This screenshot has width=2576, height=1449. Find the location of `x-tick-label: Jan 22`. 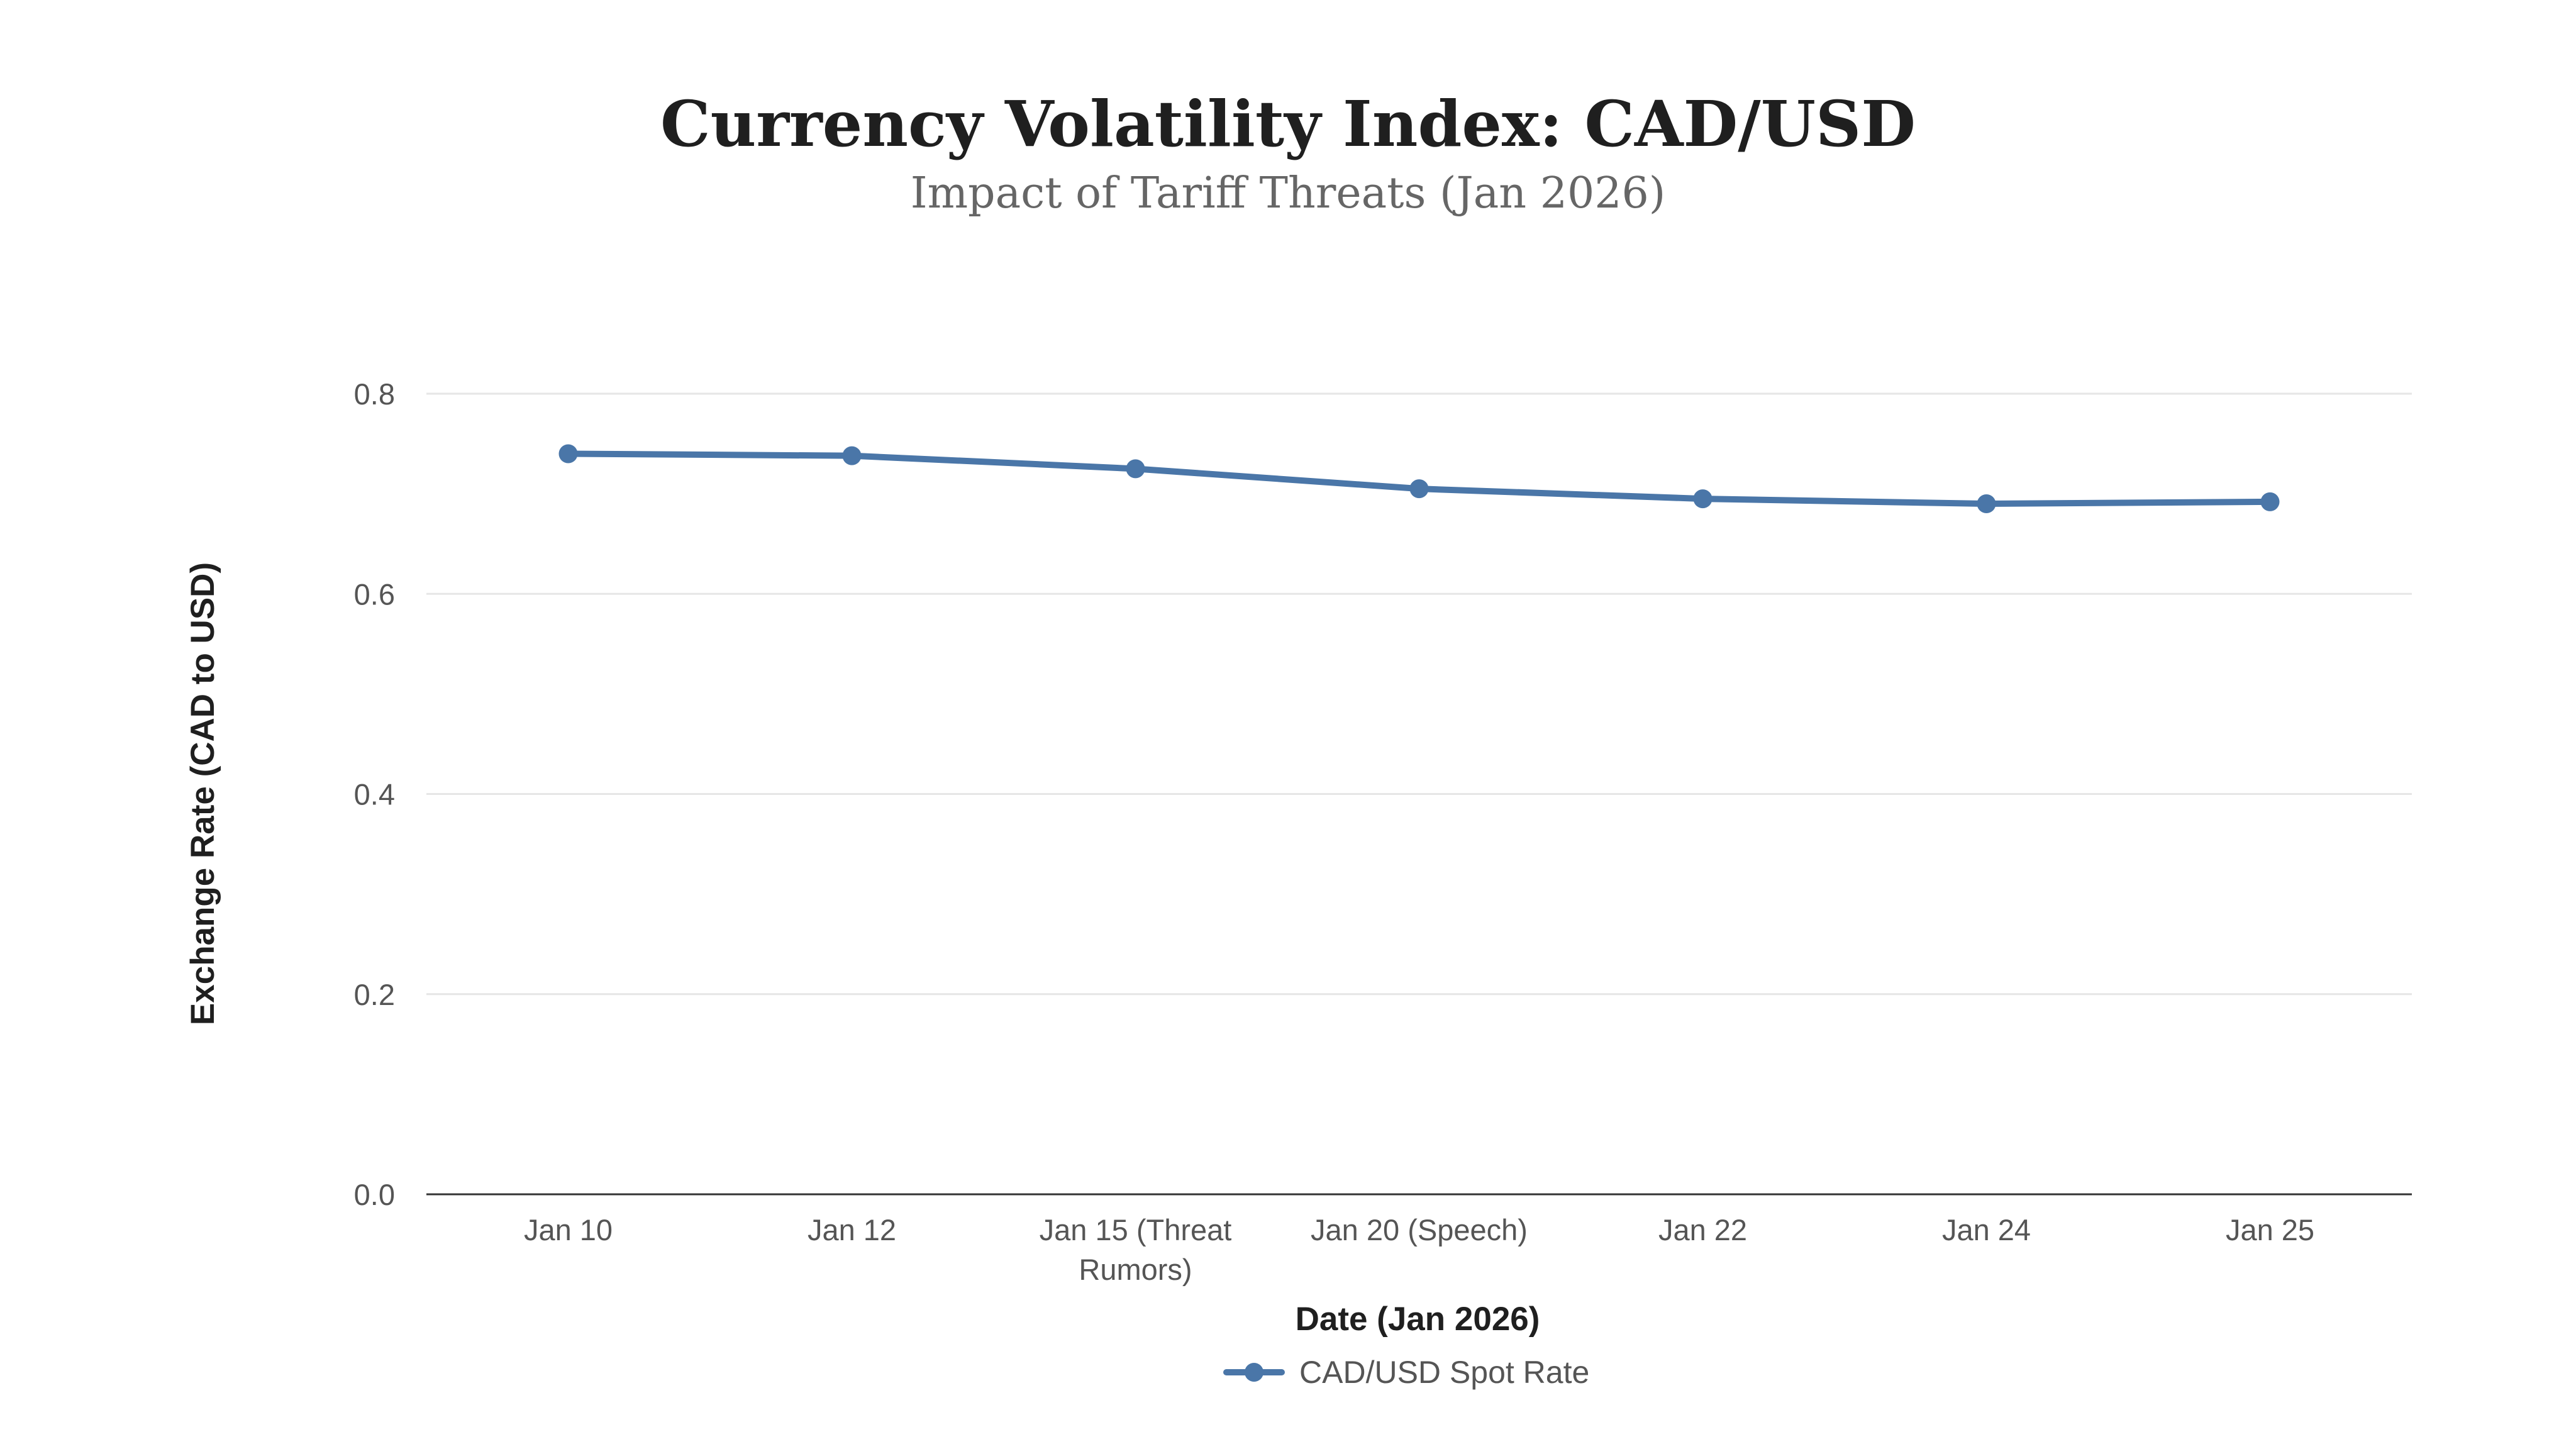

x-tick-label: Jan 22 is located at coordinates (1702, 1229).